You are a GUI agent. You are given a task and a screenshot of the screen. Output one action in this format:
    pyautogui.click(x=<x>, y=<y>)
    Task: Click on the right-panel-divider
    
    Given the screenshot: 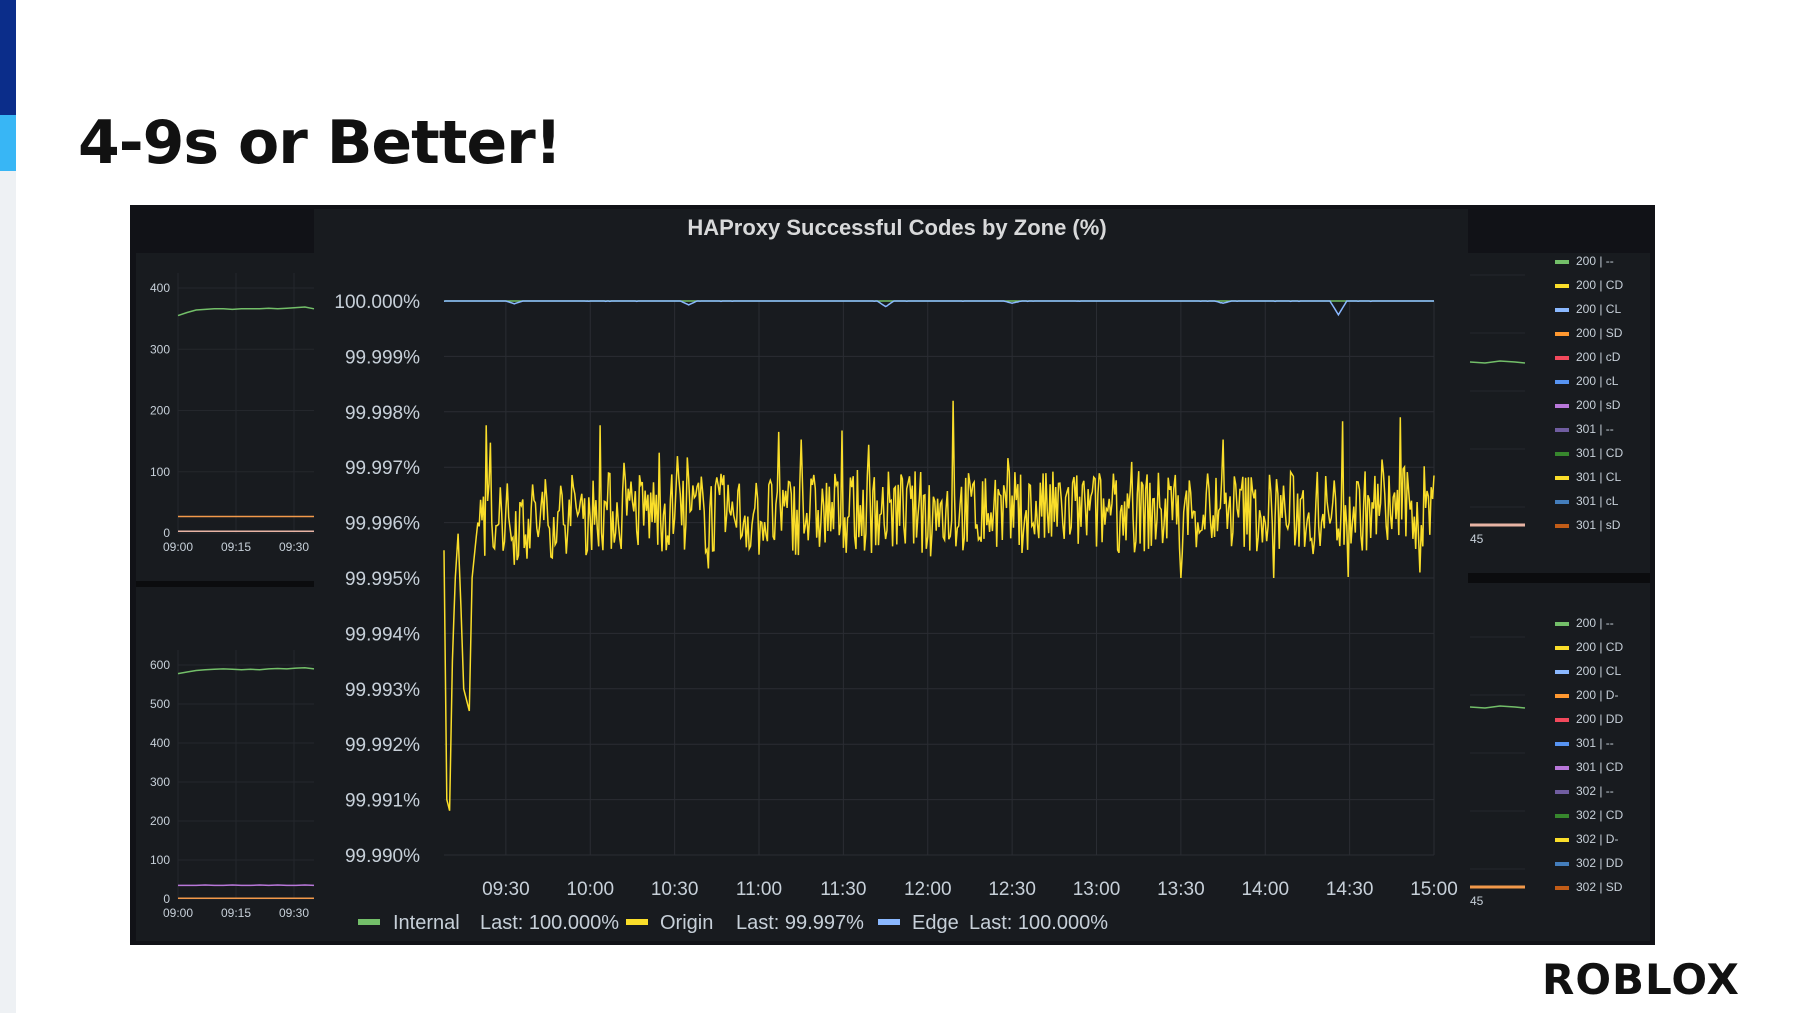 What is the action you would take?
    pyautogui.click(x=1559, y=578)
    